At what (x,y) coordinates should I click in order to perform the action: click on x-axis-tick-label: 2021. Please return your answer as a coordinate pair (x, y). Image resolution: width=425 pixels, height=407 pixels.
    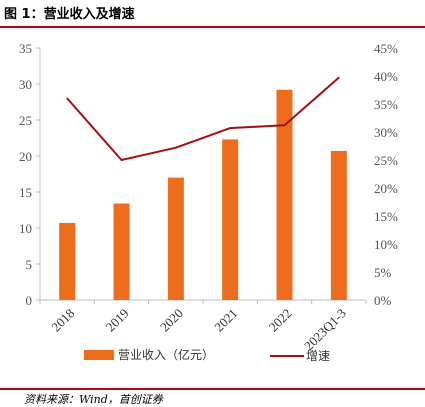
    Looking at the image, I should click on (225, 320).